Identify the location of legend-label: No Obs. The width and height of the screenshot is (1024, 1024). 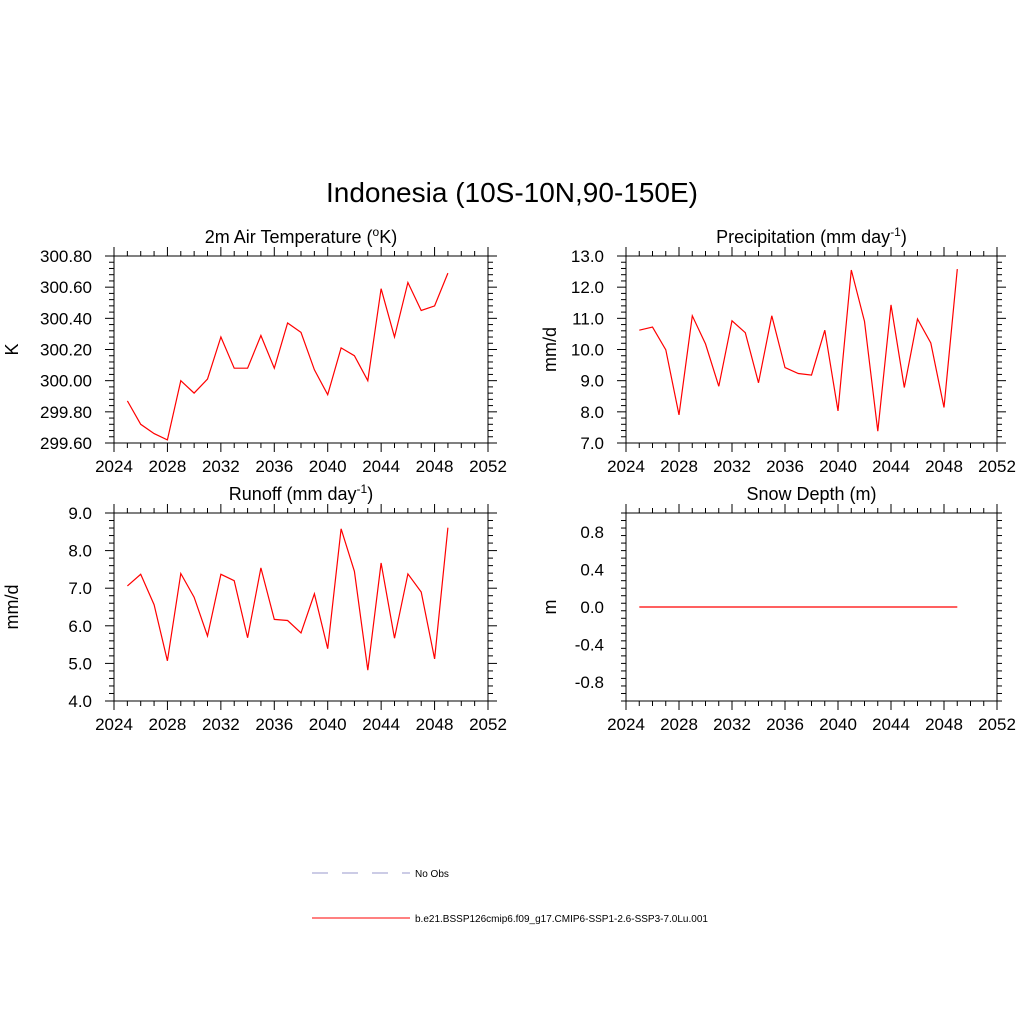
(432, 874).